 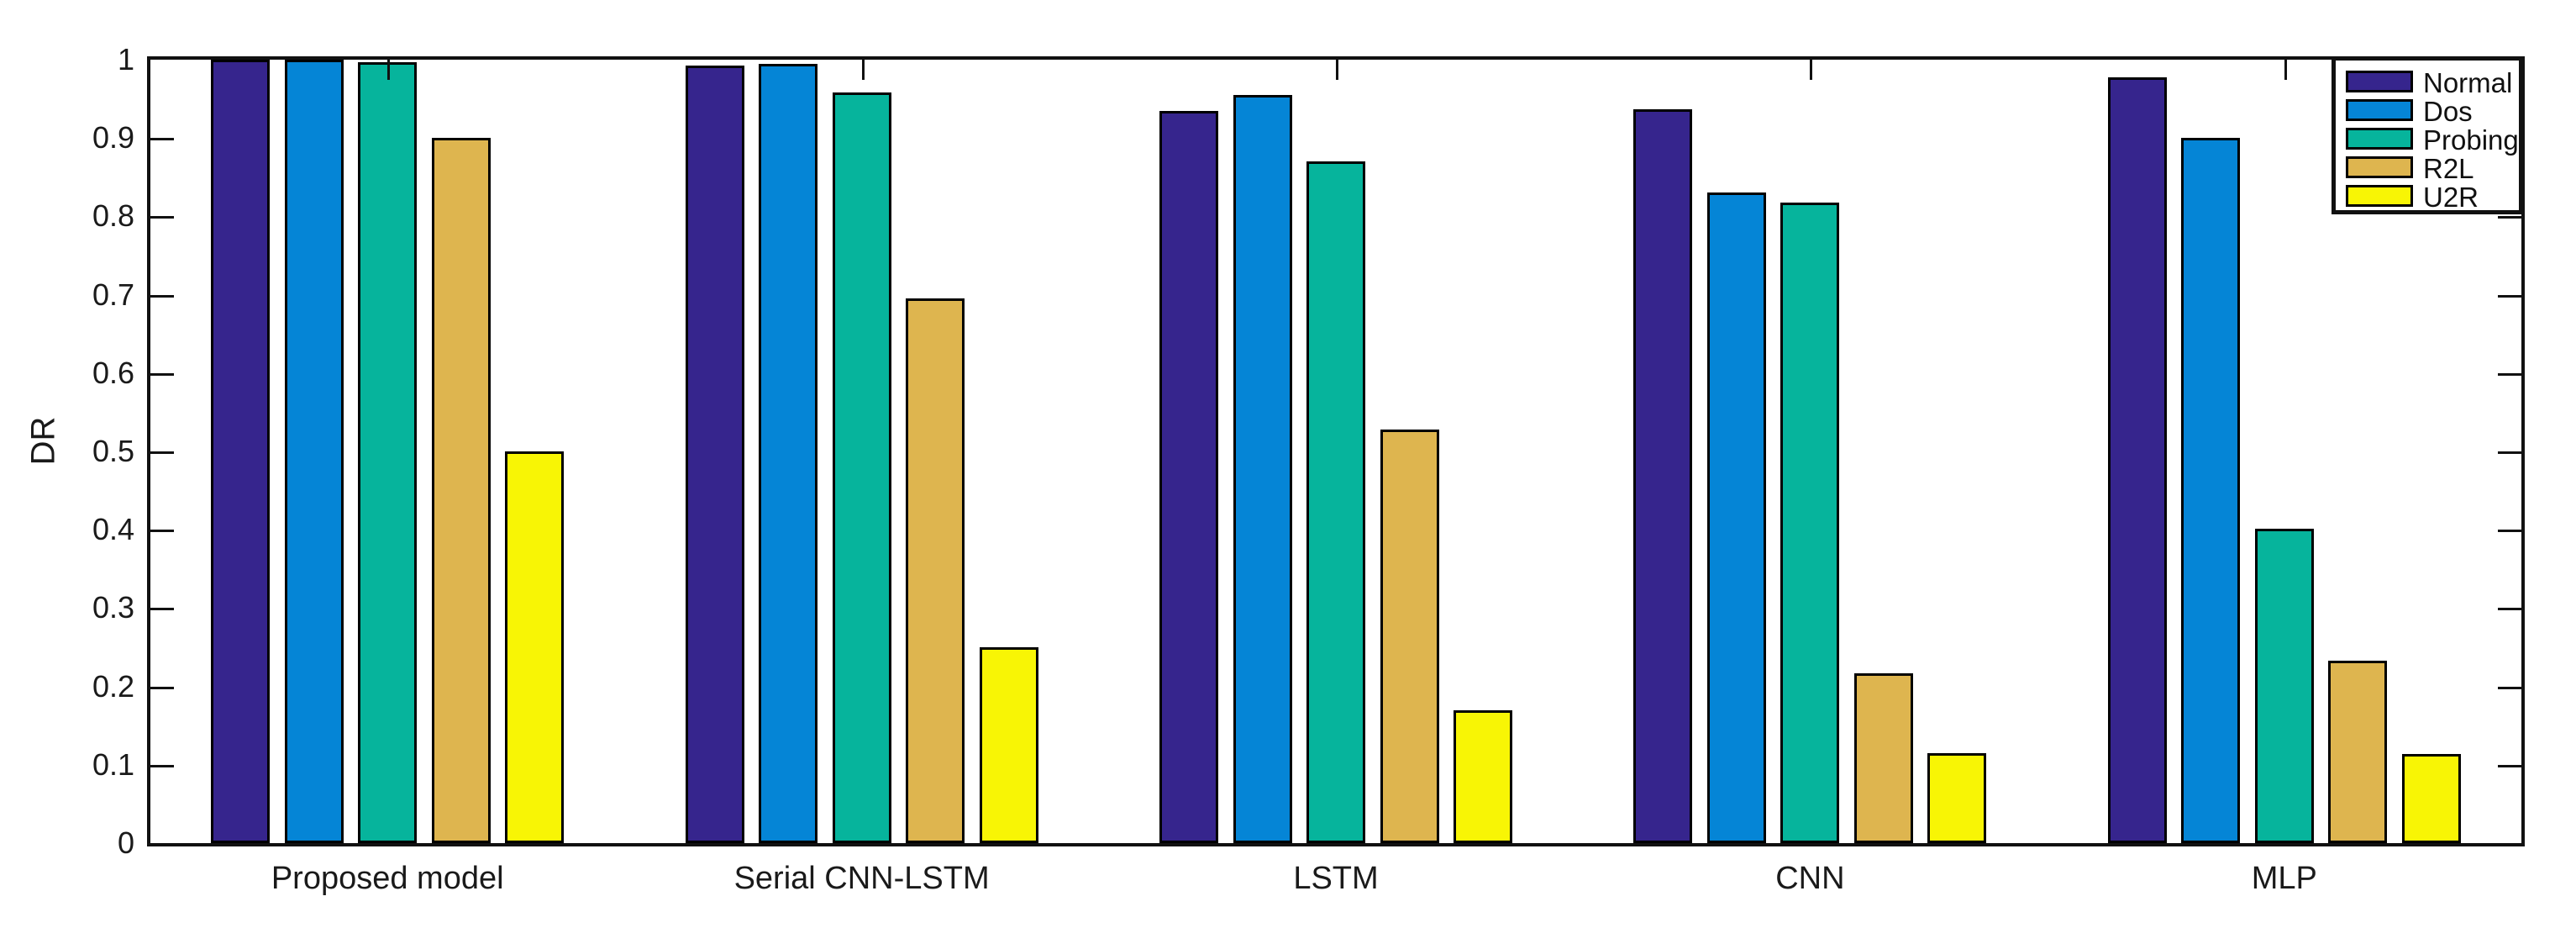 I want to click on x-category-label: CNN, so click(x=1810, y=878).